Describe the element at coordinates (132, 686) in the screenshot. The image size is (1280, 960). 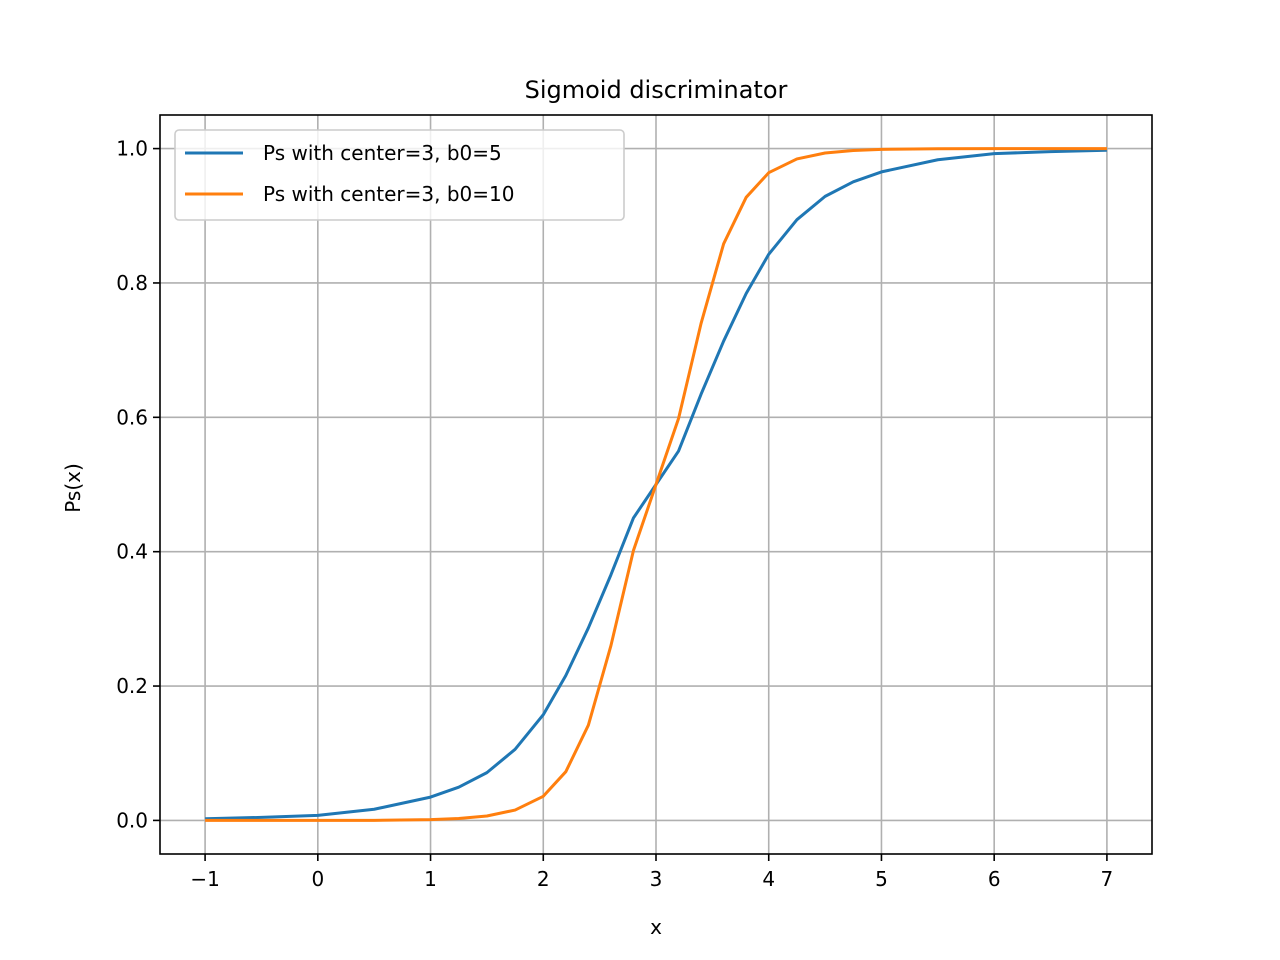
I see `y-tick-label: 0.2` at that location.